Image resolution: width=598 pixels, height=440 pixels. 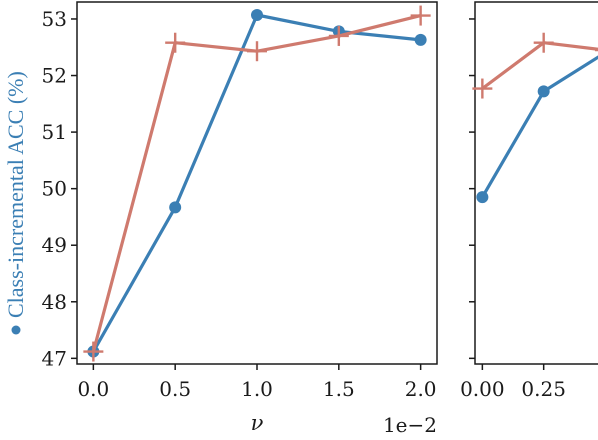 What do you see at coordinates (539, 65) in the screenshot?
I see `series-line-plus` at bounding box center [539, 65].